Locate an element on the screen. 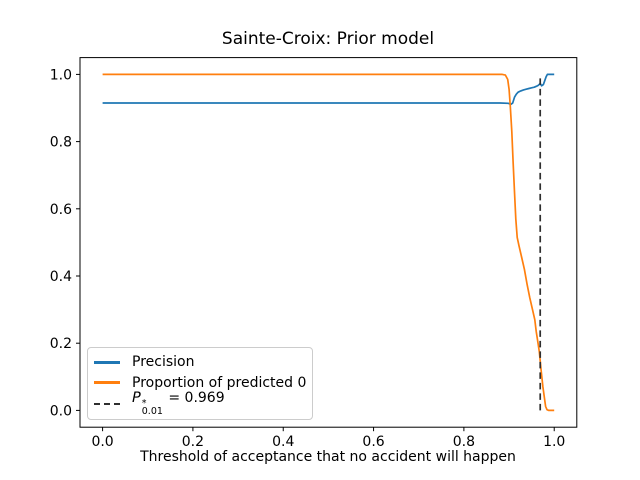 This screenshot has height=480, width=640. precision-line is located at coordinates (328, 89).